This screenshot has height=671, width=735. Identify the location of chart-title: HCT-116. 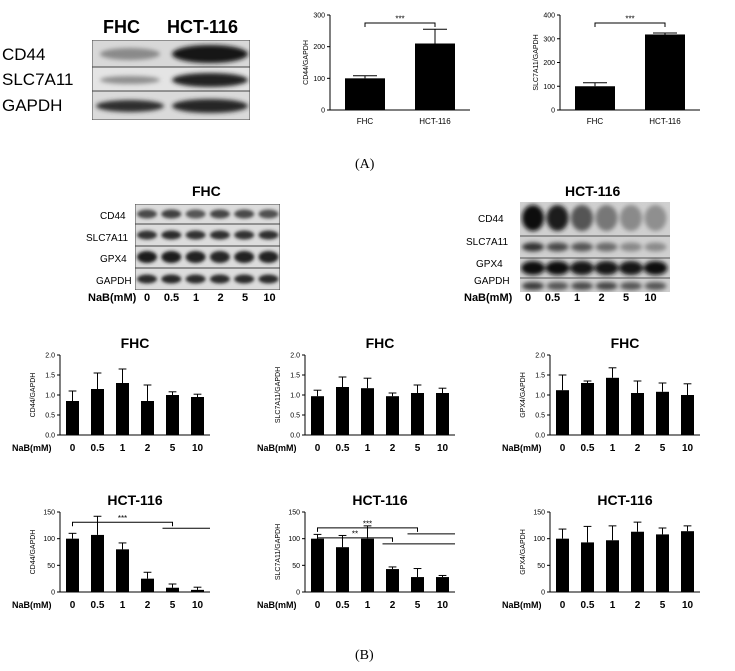
(624, 500).